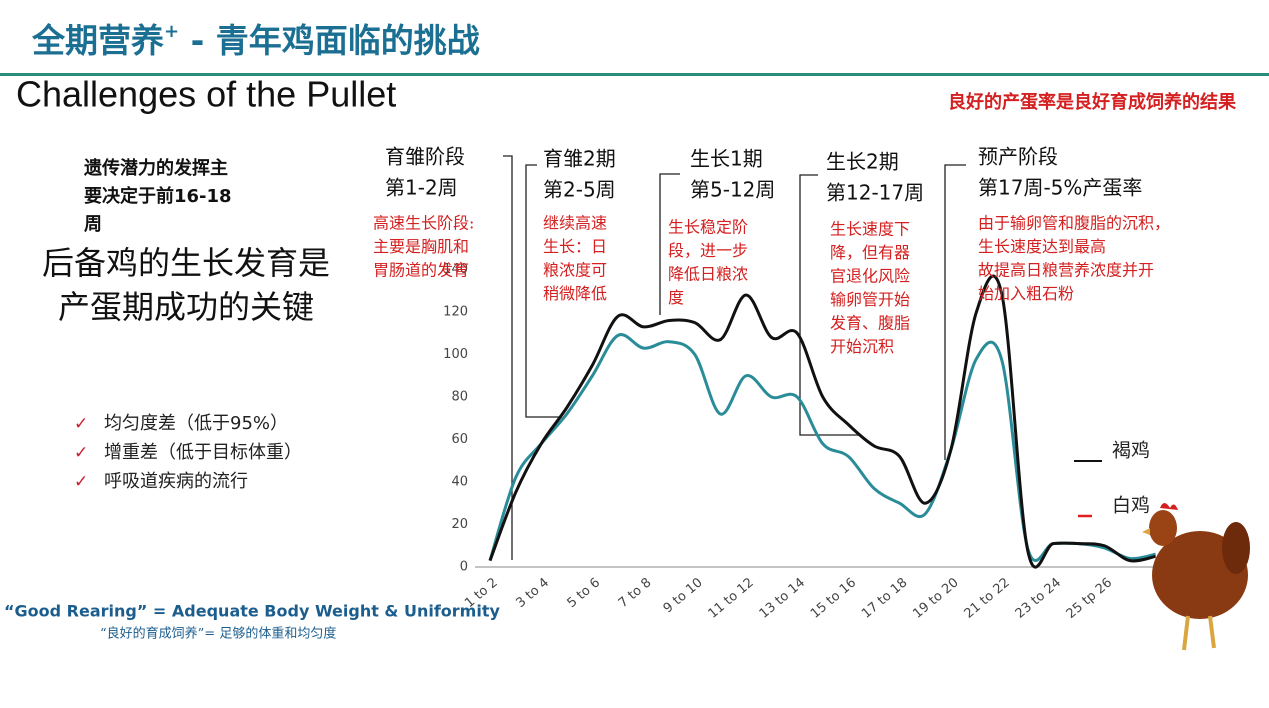 The width and height of the screenshot is (1269, 708). What do you see at coordinates (1042, 246) in the screenshot?
I see `stage-note: 生长速度达到最高` at bounding box center [1042, 246].